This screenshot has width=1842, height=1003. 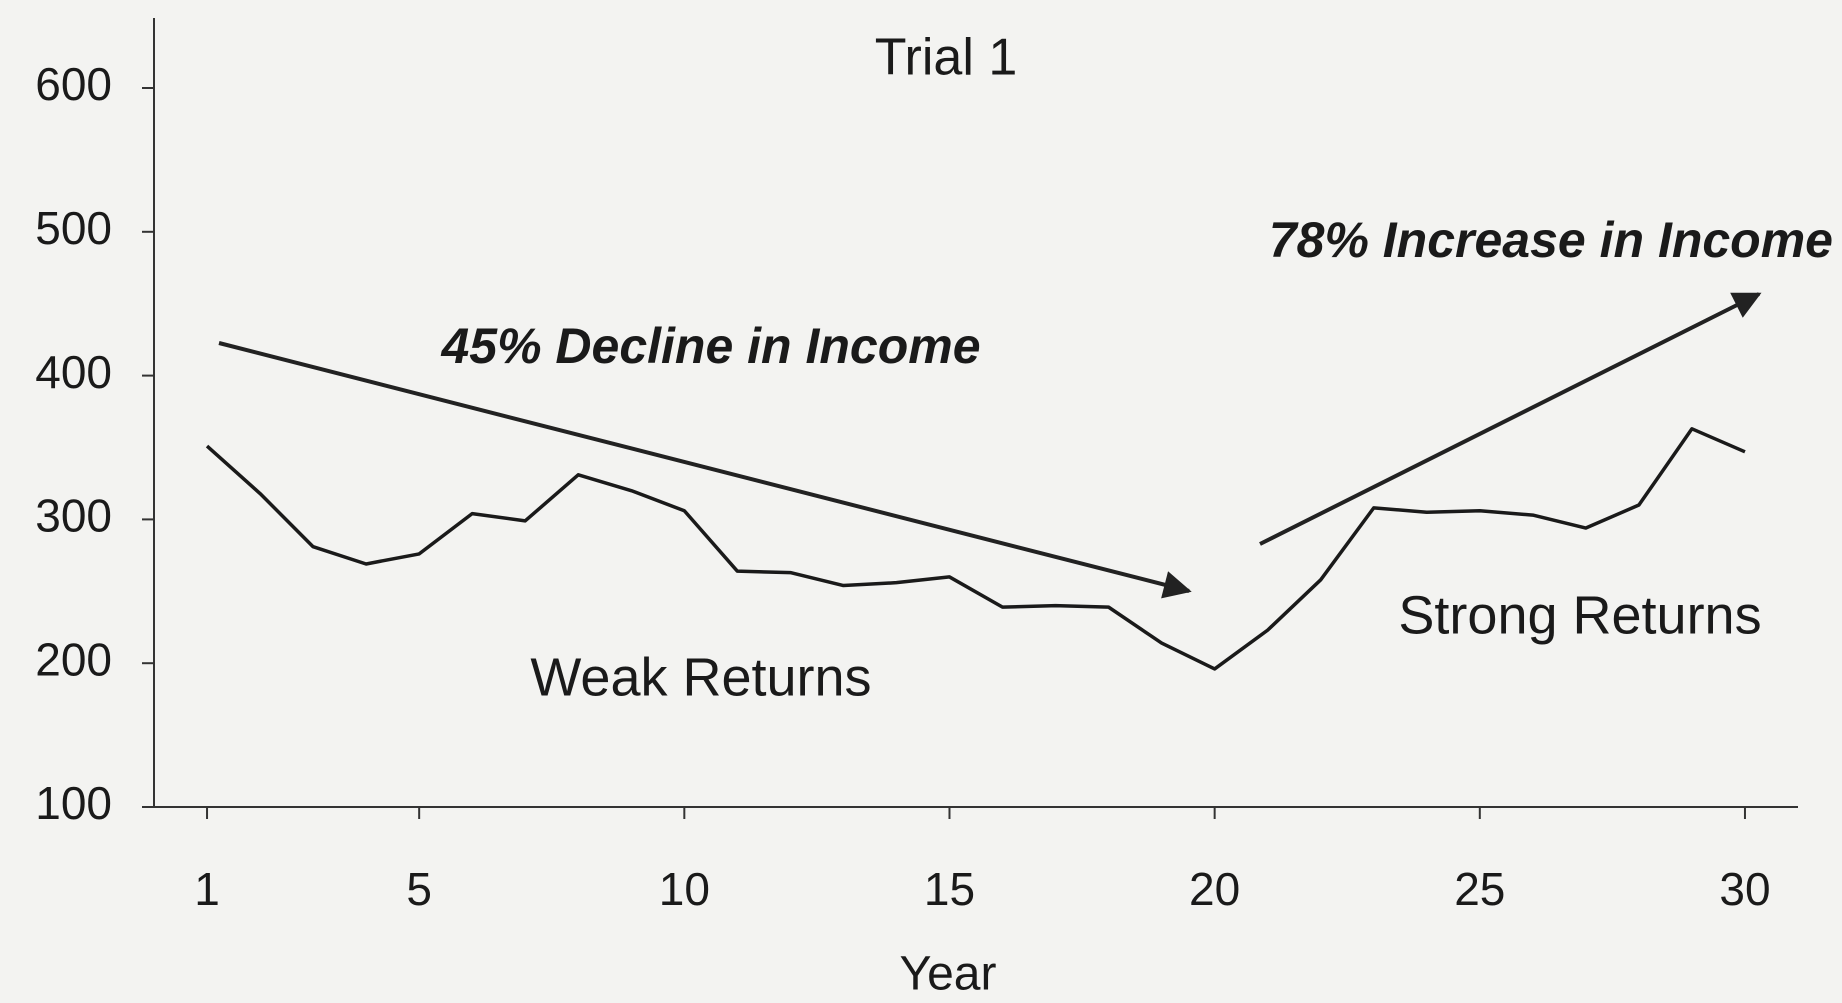 I want to click on y-tick-label: 300, so click(x=73, y=516).